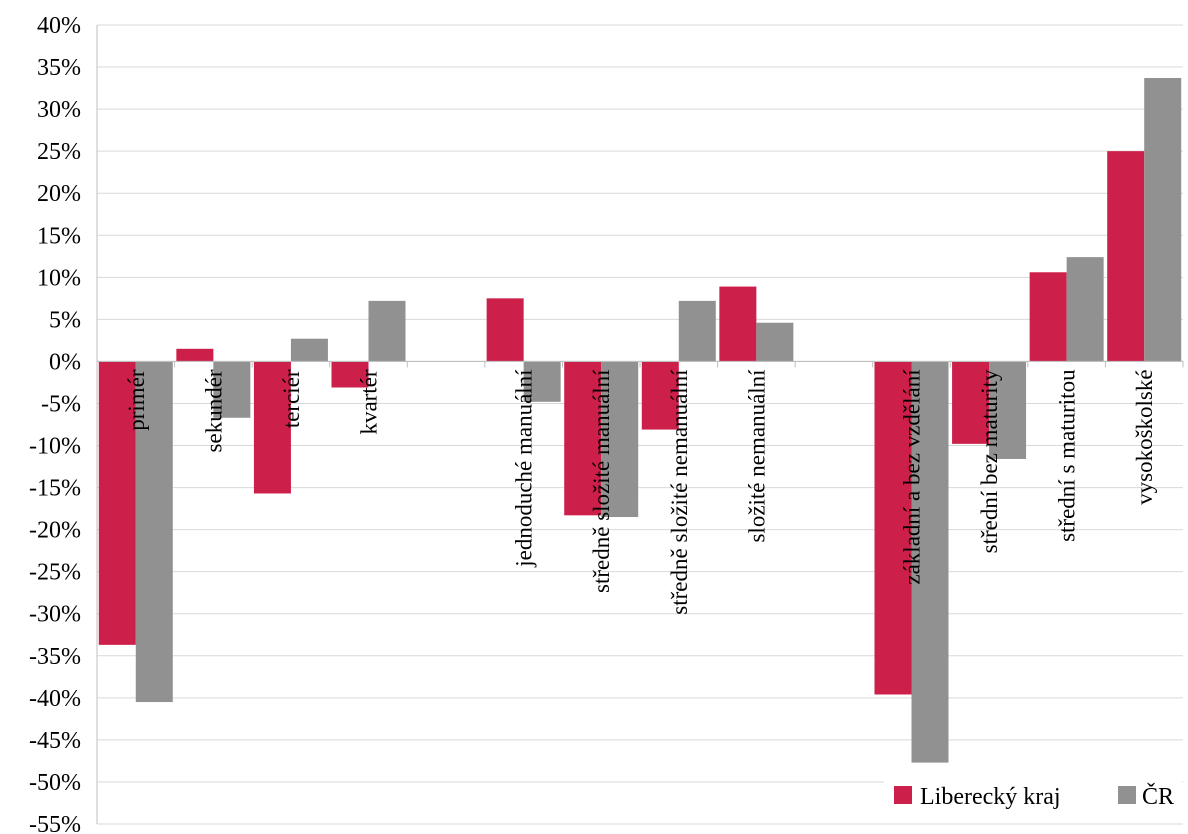 This screenshot has height=834, width=1188. What do you see at coordinates (55, 615) in the screenshot?
I see `y-tick-label: -30%` at bounding box center [55, 615].